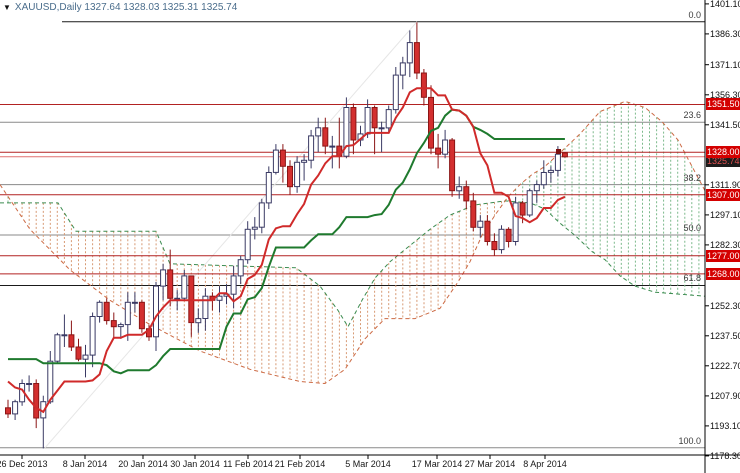  I want to click on fib-level-label: 23.6, so click(692, 115).